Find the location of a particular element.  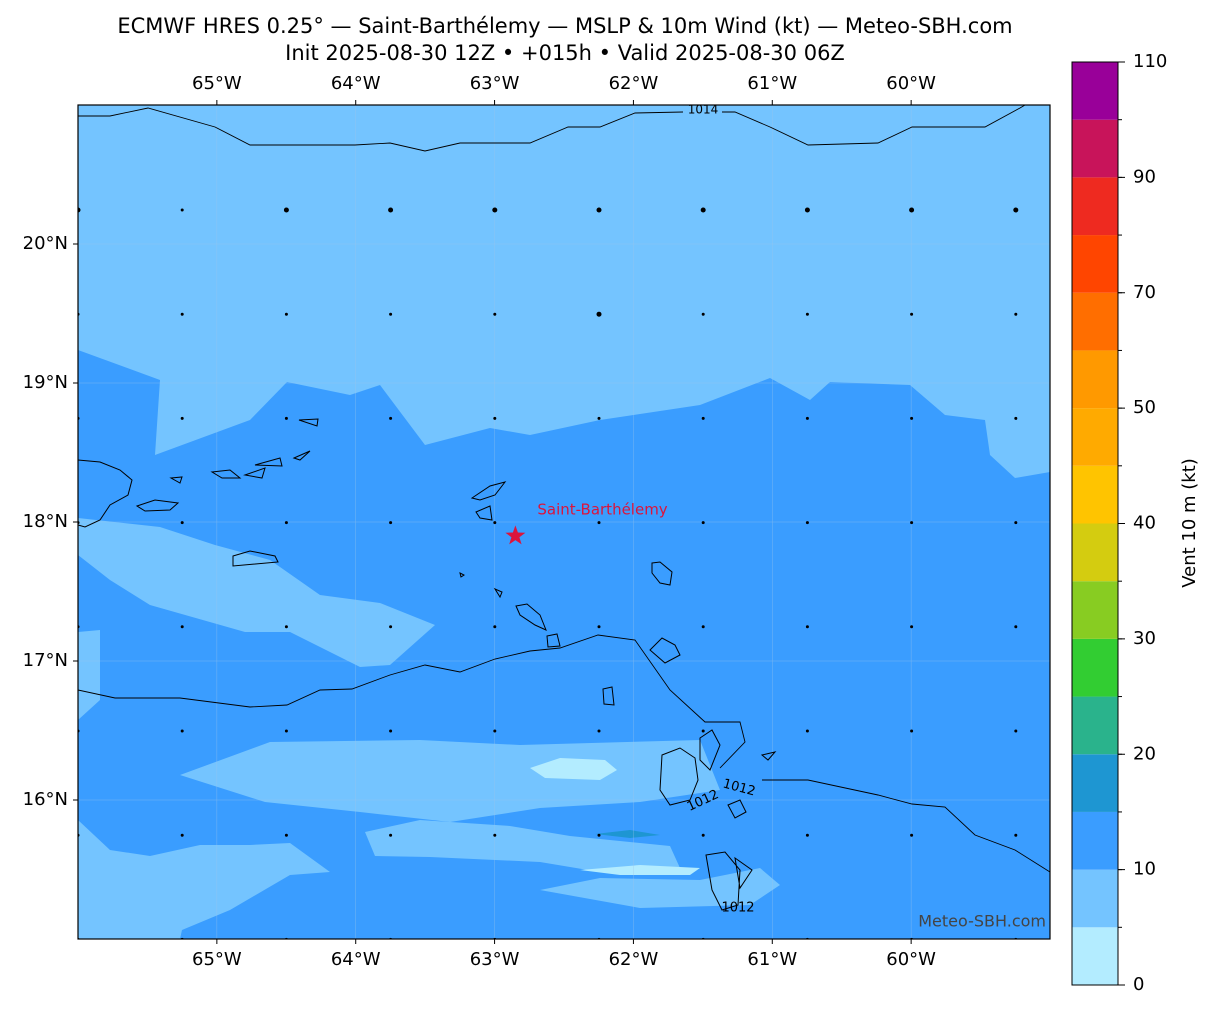

isobar-label: 1012 is located at coordinates (737, 908).